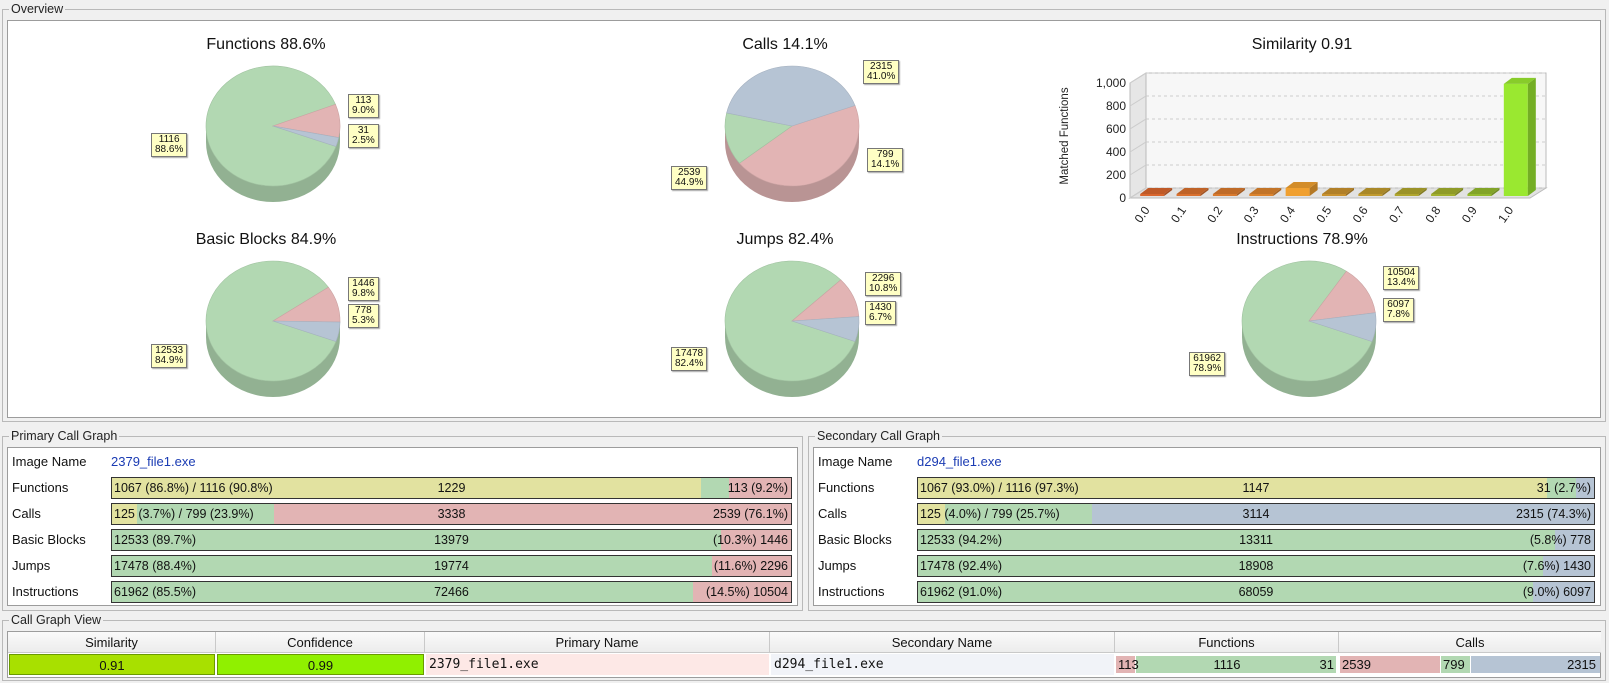 The image size is (1609, 683). I want to click on column-header-calls: Calls, so click(1470, 642).